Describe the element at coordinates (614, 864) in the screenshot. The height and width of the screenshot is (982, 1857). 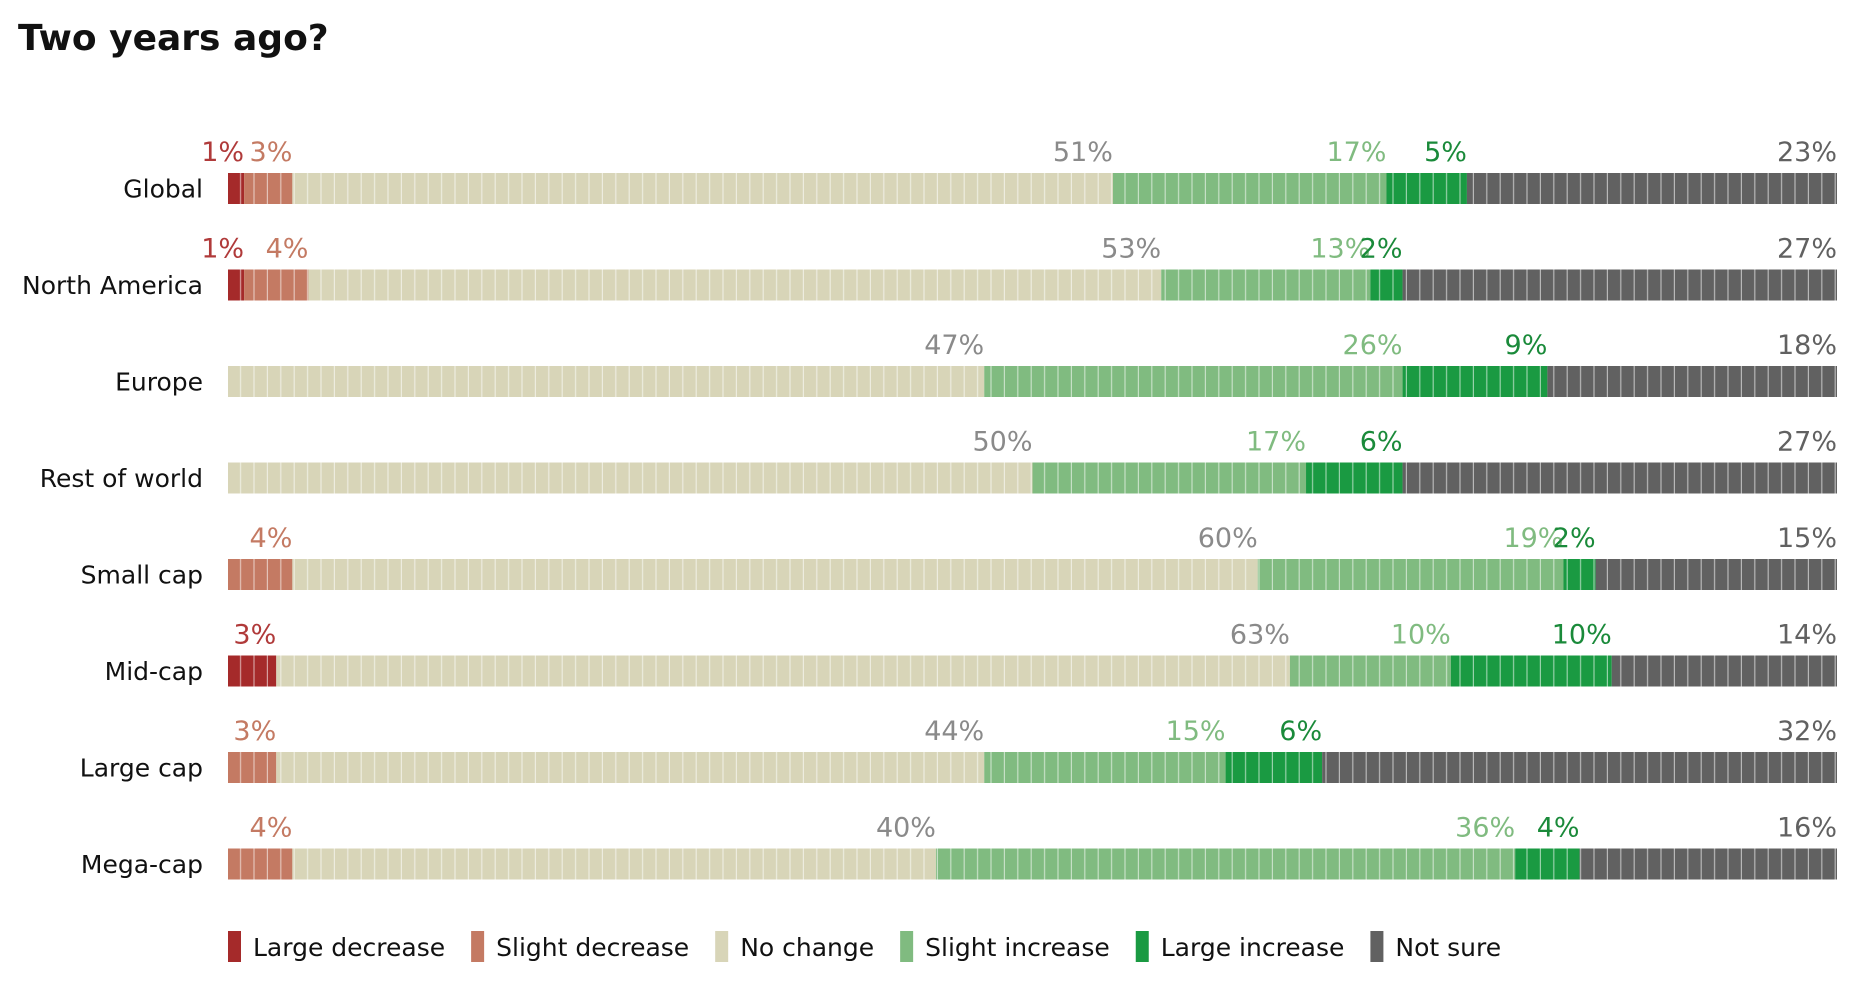
I see `bar-texture-mega-cap-no-change` at that location.